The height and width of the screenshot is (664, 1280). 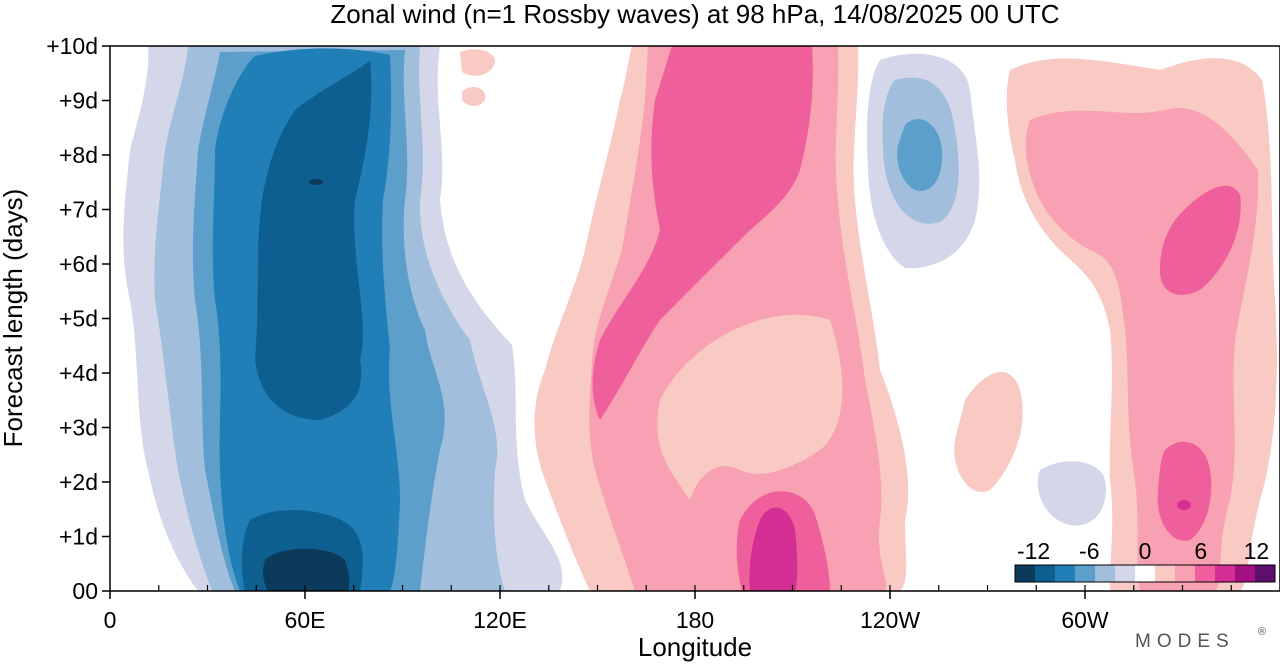 What do you see at coordinates (78, 155) in the screenshot?
I see `y-tick-label: +8d` at bounding box center [78, 155].